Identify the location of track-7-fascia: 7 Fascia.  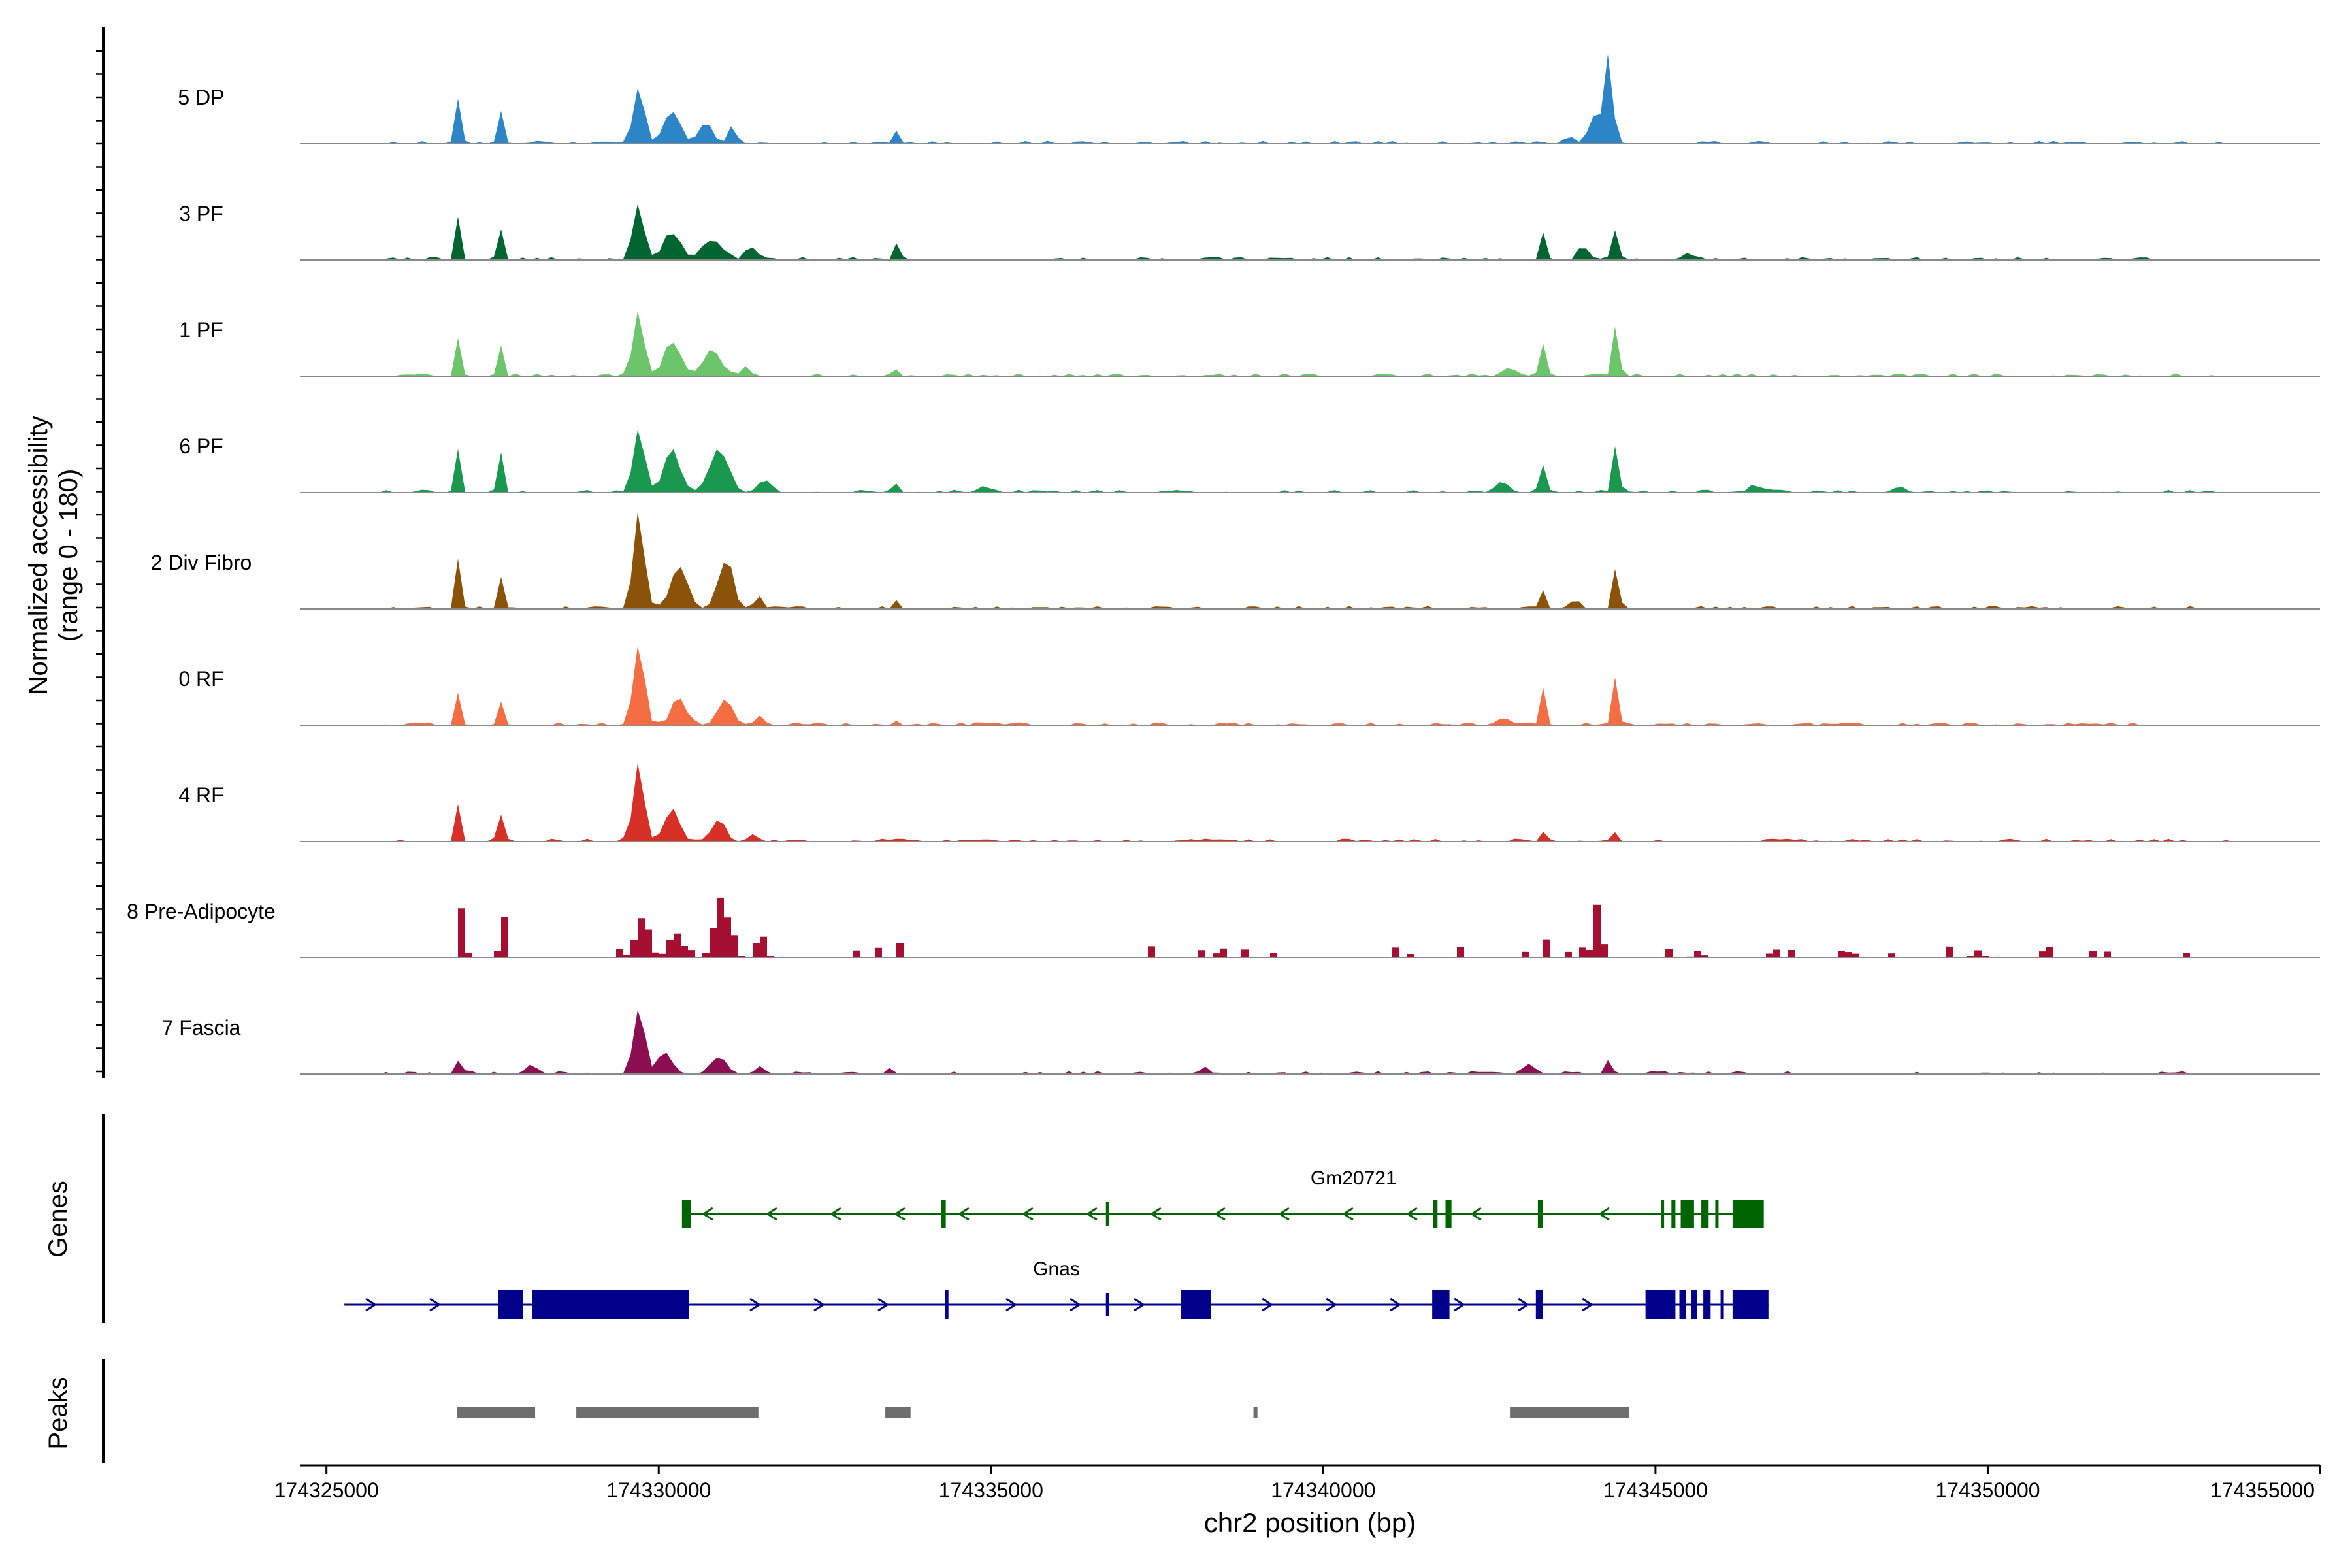
(1241, 1042).